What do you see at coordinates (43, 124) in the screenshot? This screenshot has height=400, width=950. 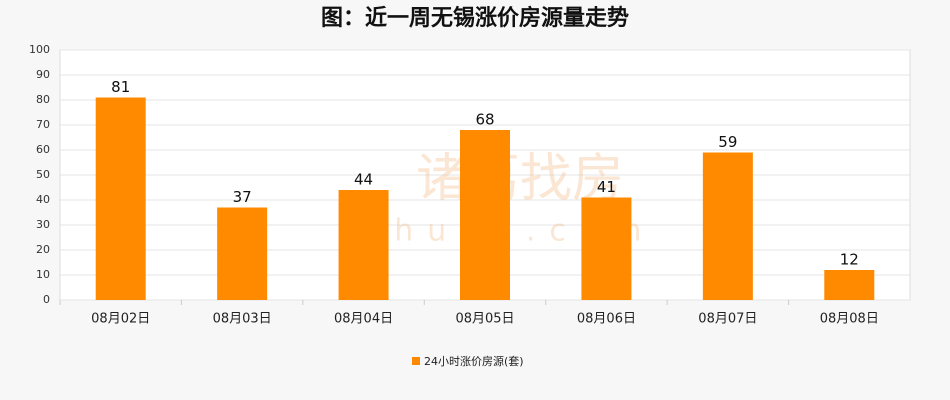 I see `y-tick-label: 70` at bounding box center [43, 124].